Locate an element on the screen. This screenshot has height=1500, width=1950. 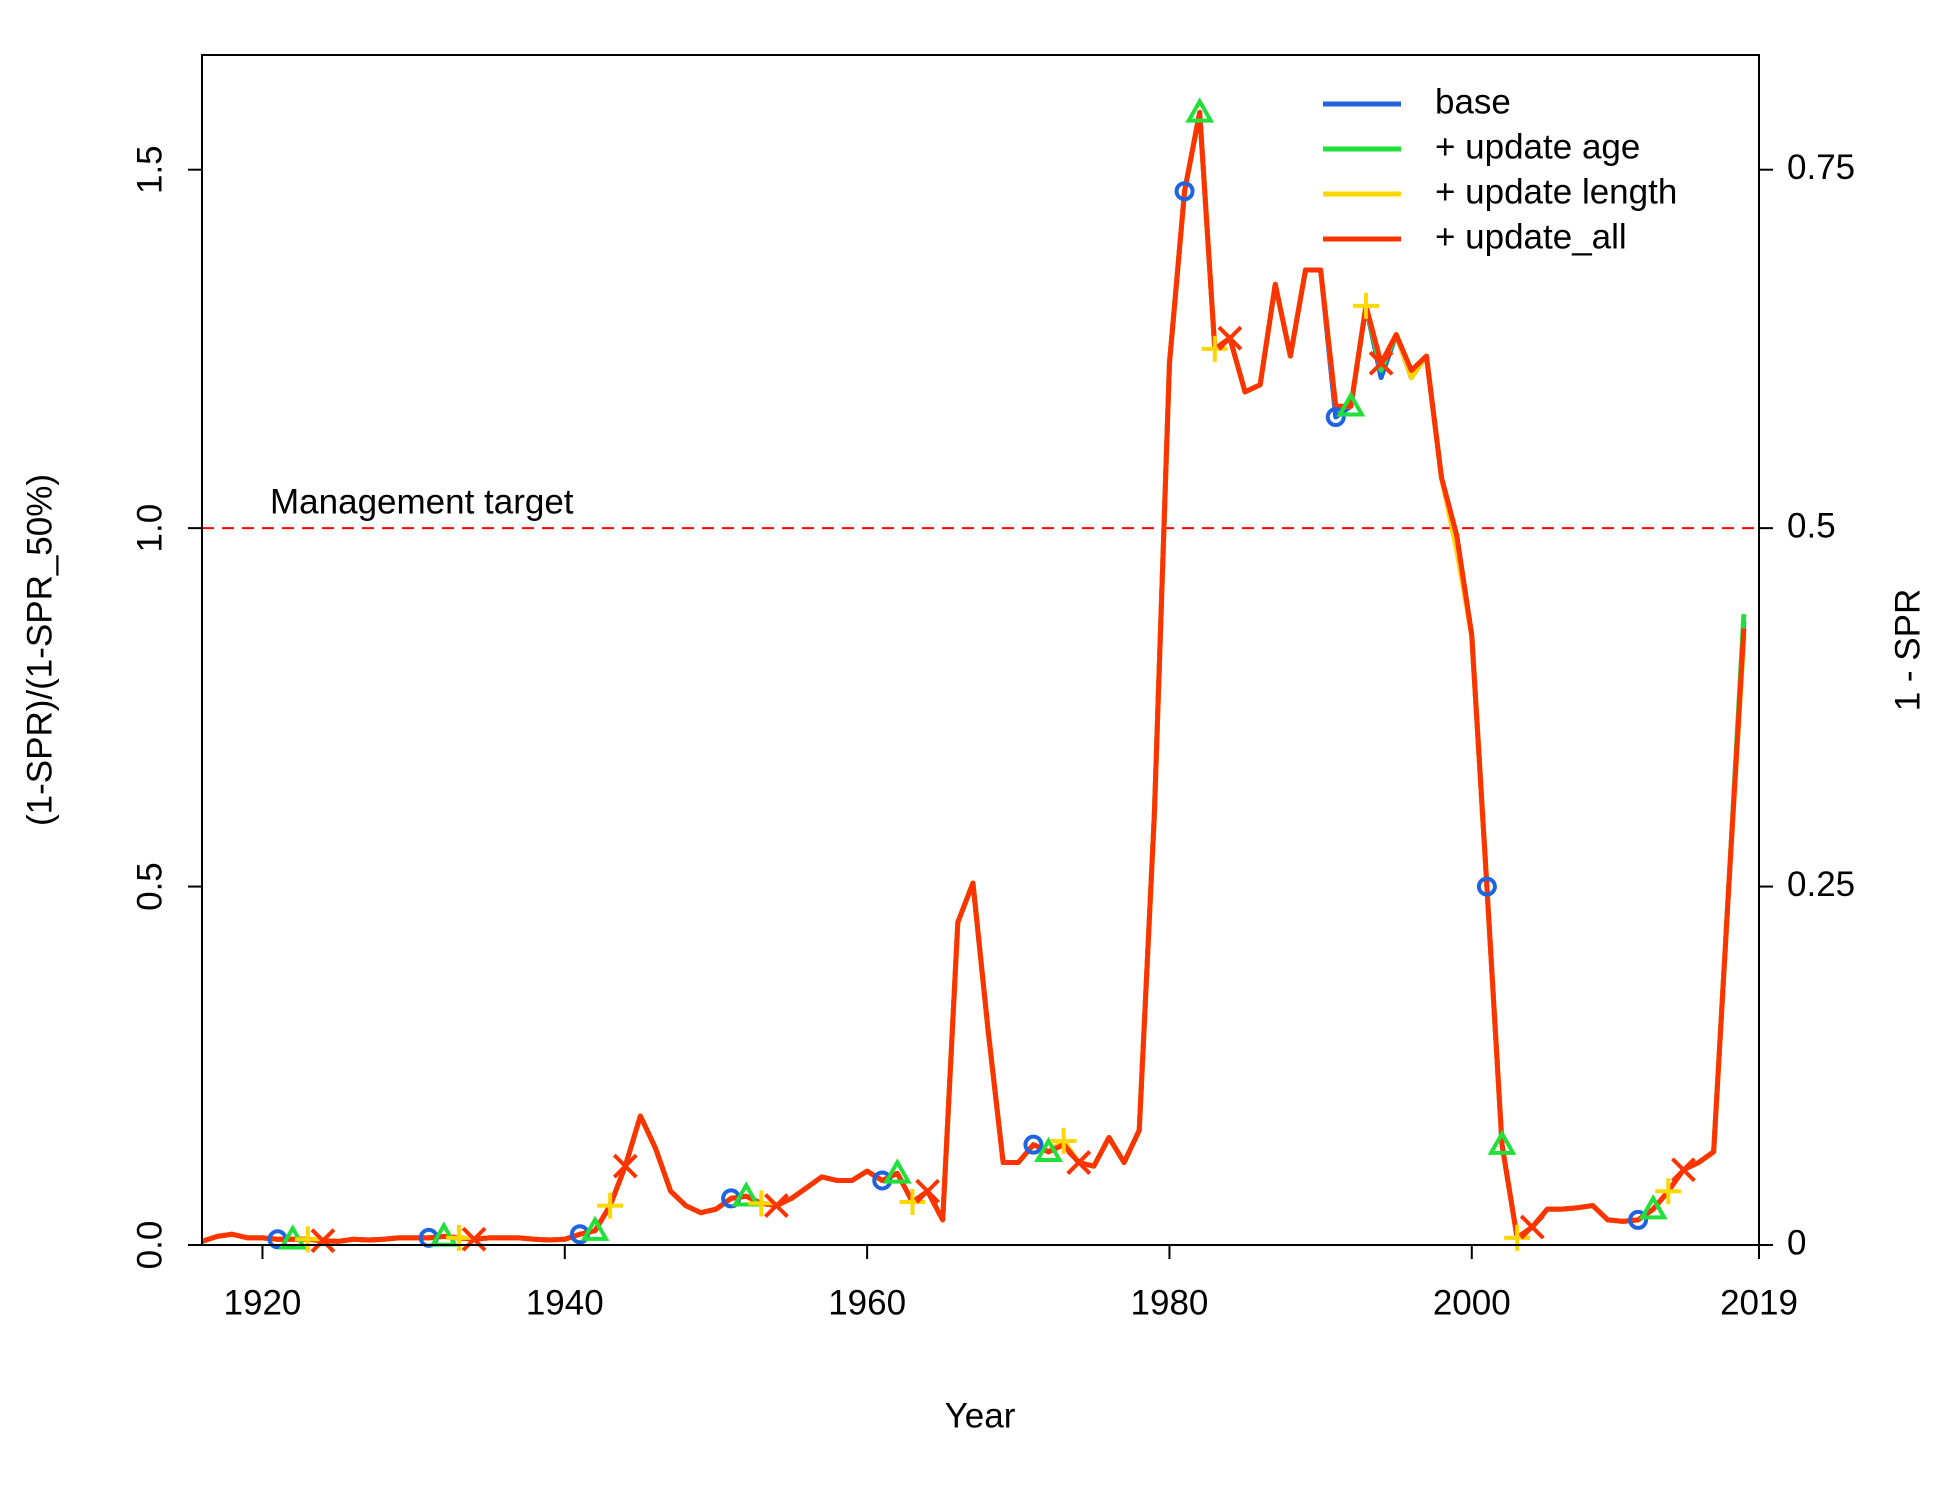
y-tick-label: 0.5 is located at coordinates (149, 886).